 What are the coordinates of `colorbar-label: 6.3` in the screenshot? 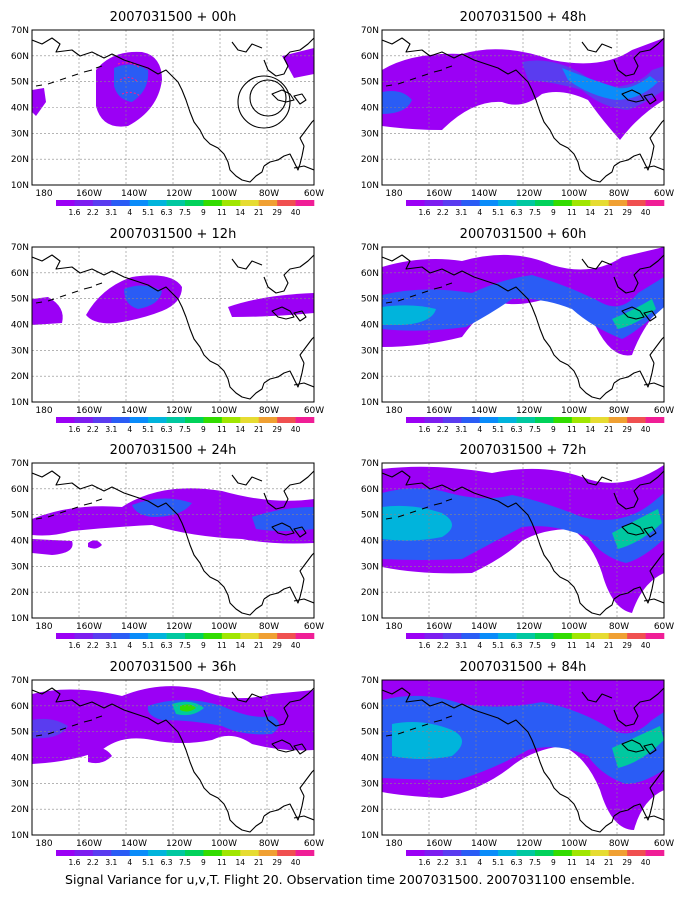 It's located at (517, 212).